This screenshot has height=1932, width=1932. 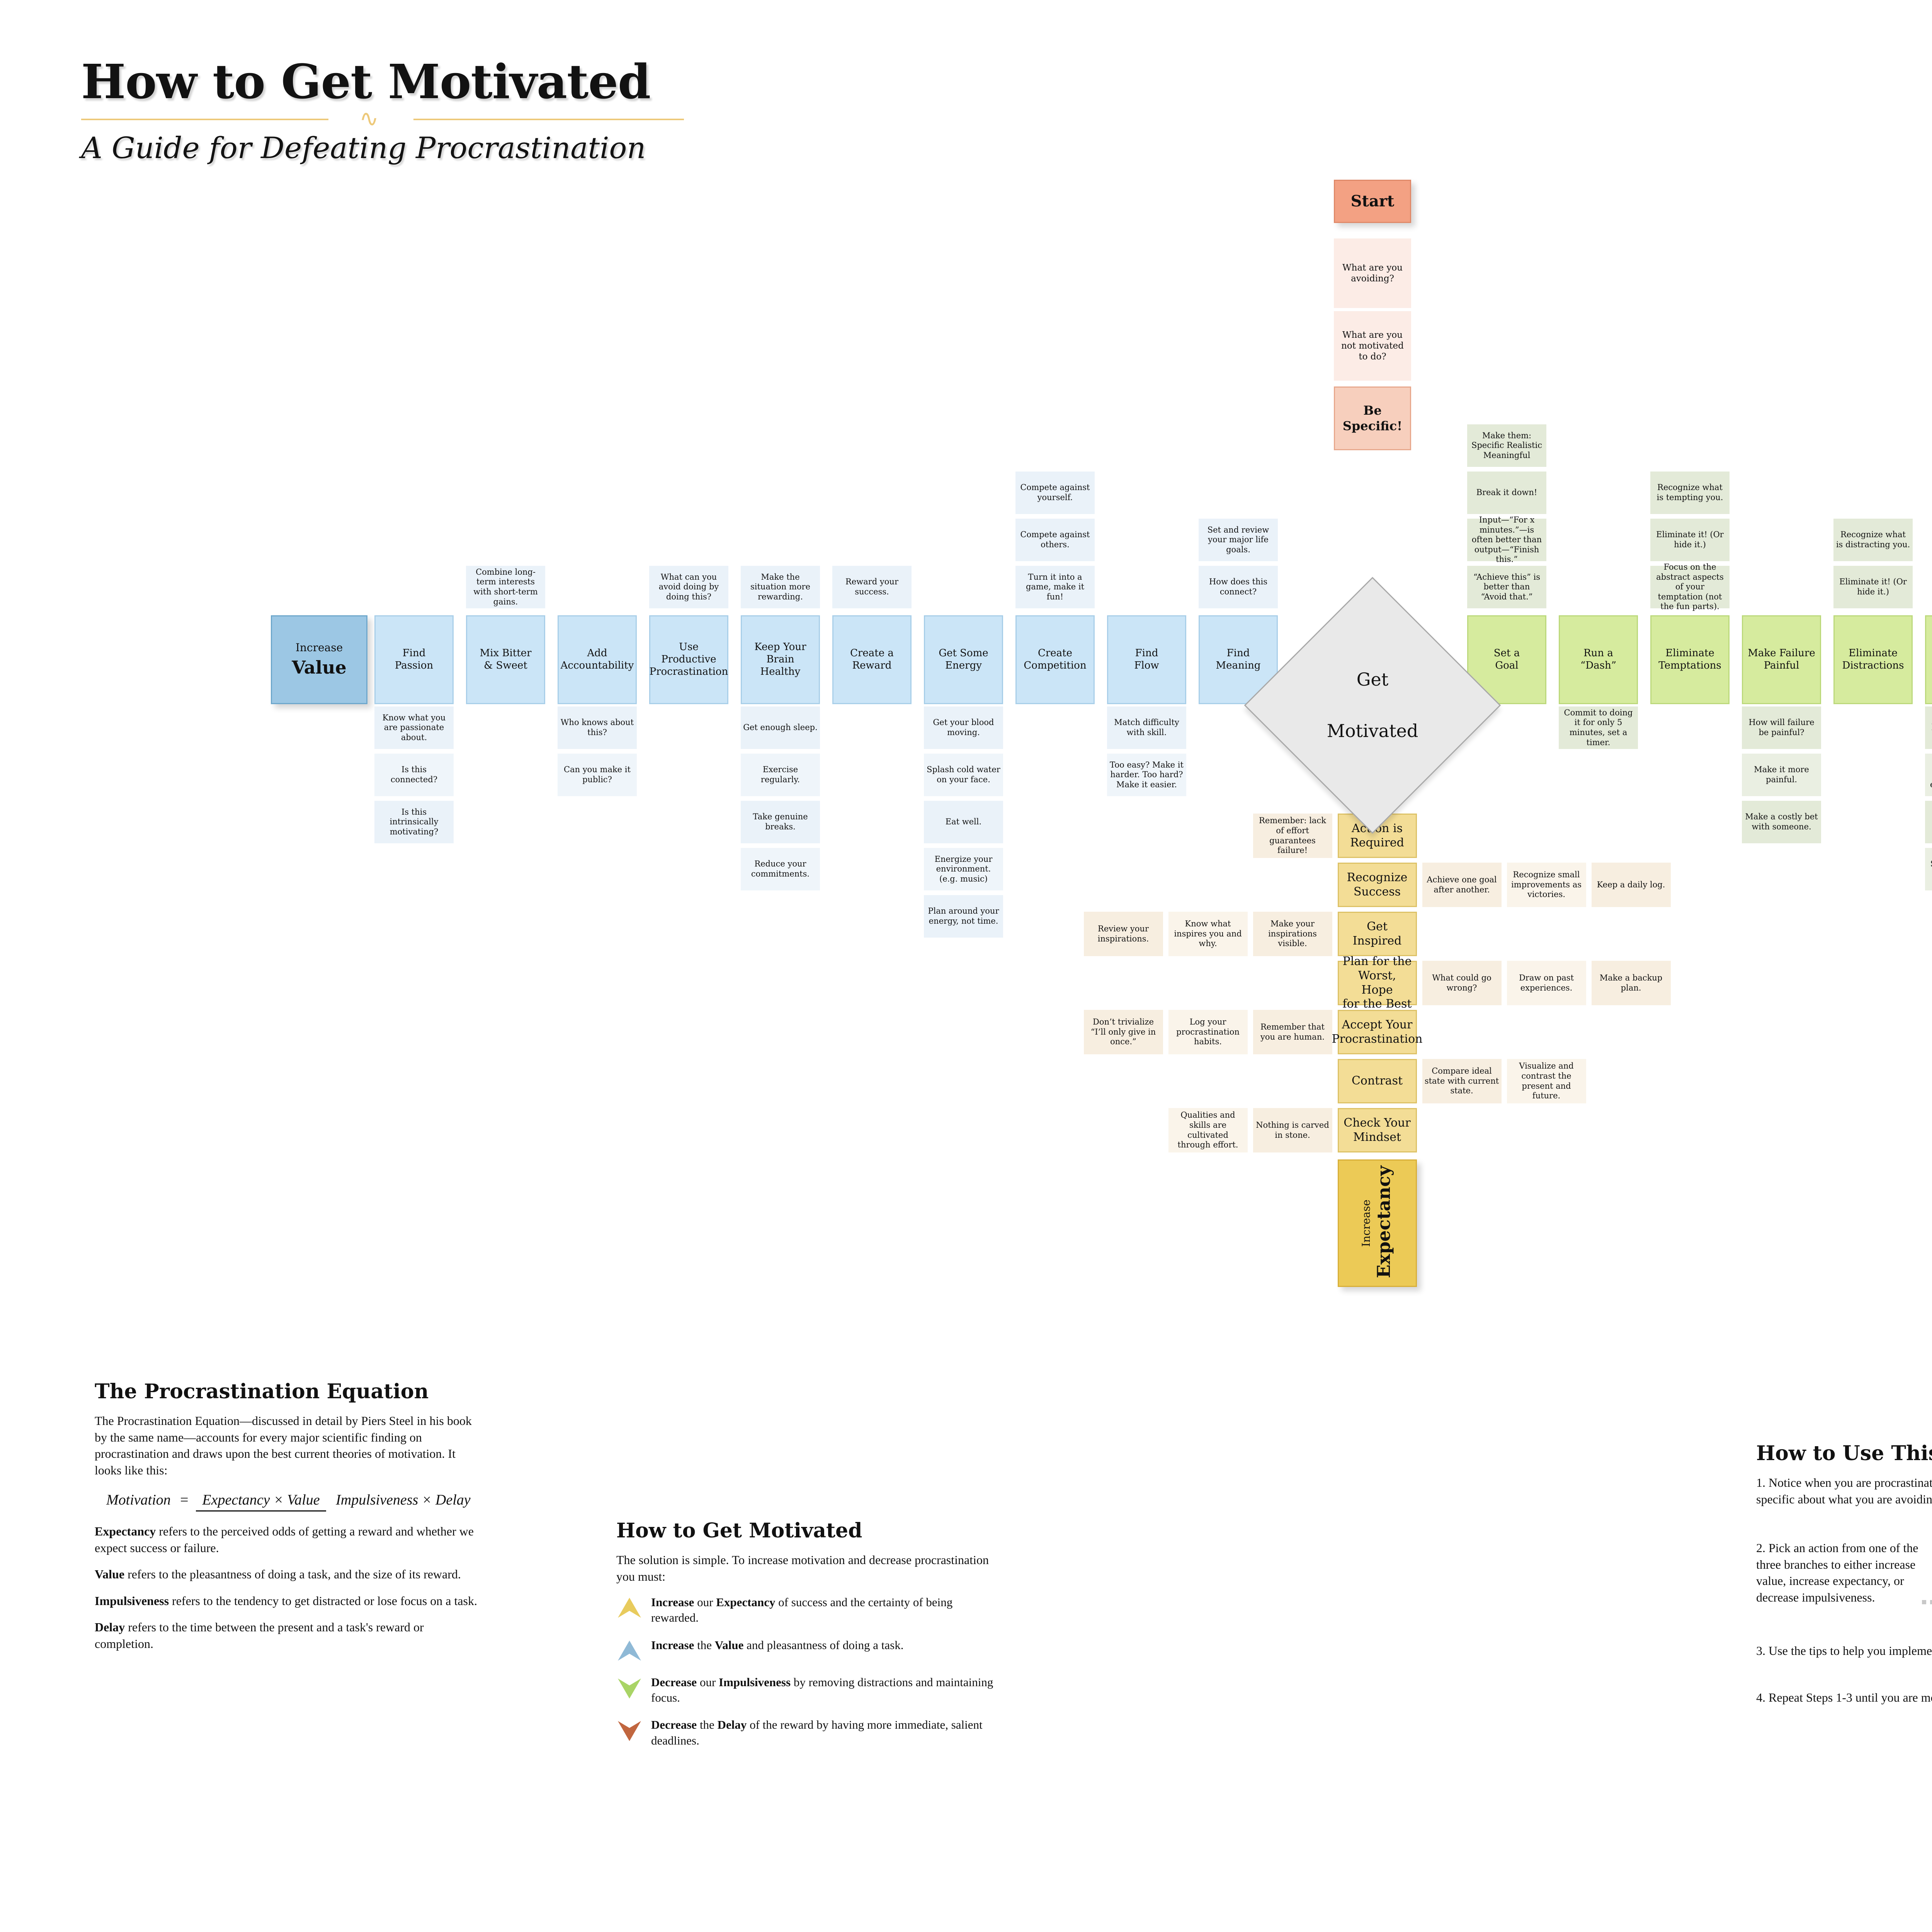 What do you see at coordinates (1690, 493) in the screenshot?
I see `impulsiveness-tip-eliminate-temptations-above-2: Recognize what is tempting you.` at bounding box center [1690, 493].